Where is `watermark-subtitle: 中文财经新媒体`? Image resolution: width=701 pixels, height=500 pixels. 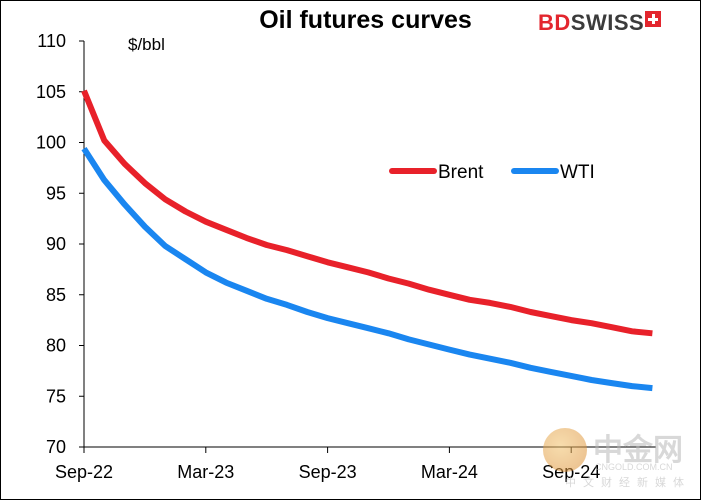 watermark-subtitle: 中文财经新媒体 is located at coordinates (628, 482).